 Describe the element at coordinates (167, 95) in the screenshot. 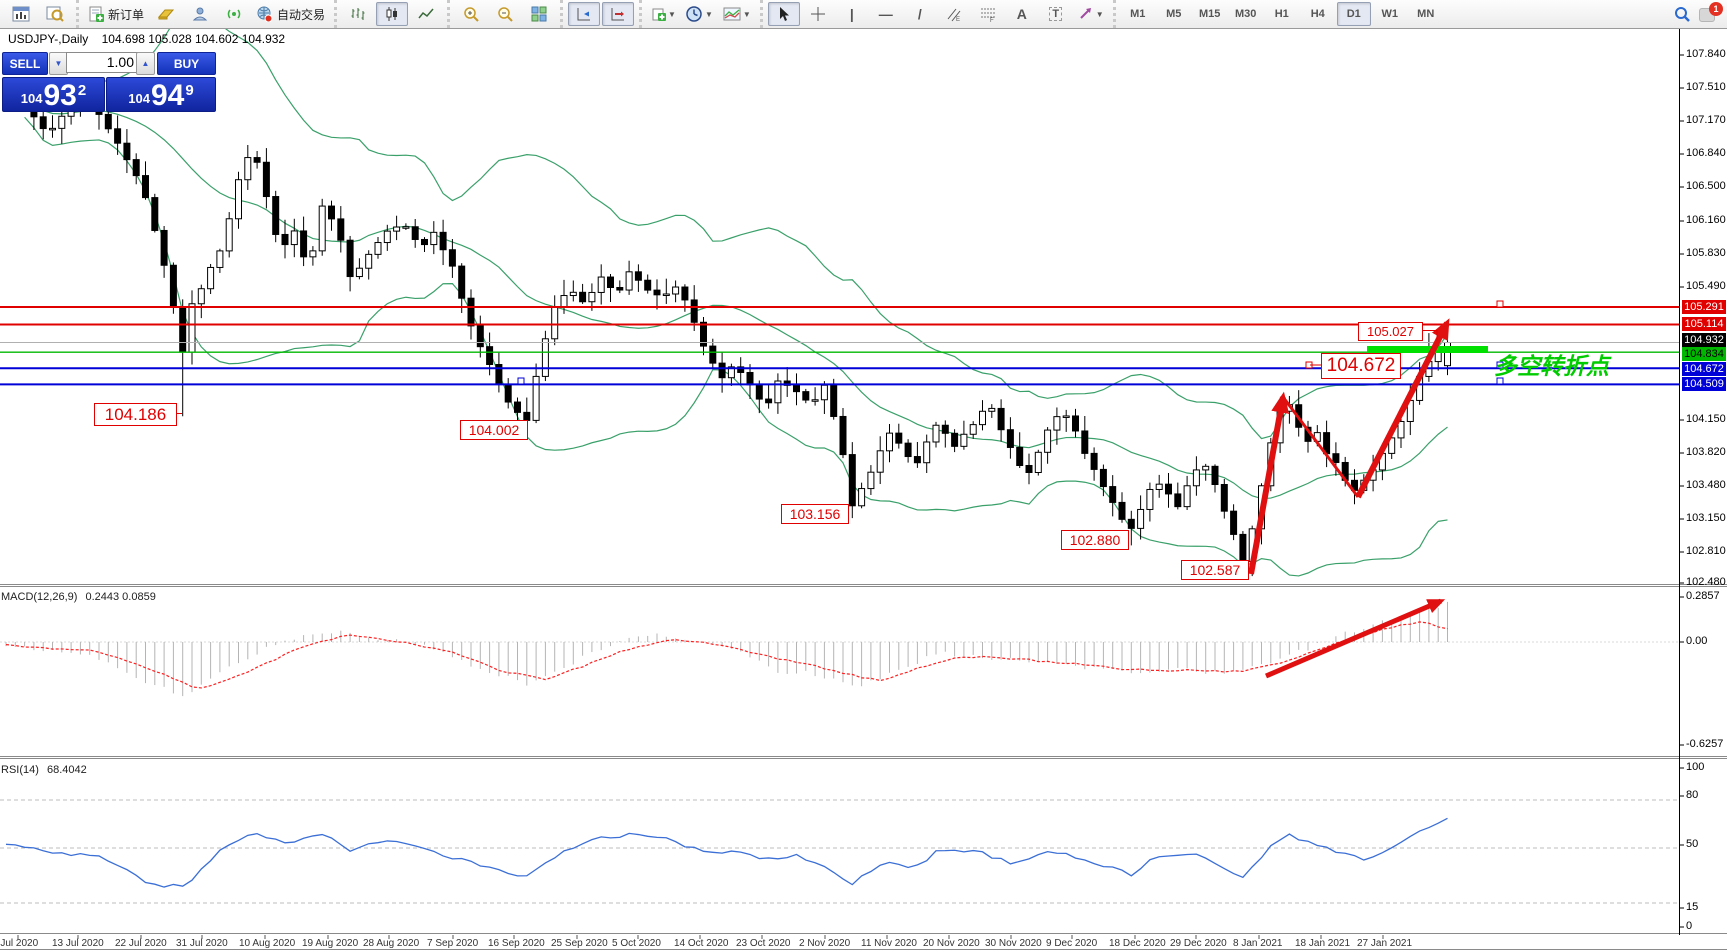

I see `buy-price-big: 94` at that location.